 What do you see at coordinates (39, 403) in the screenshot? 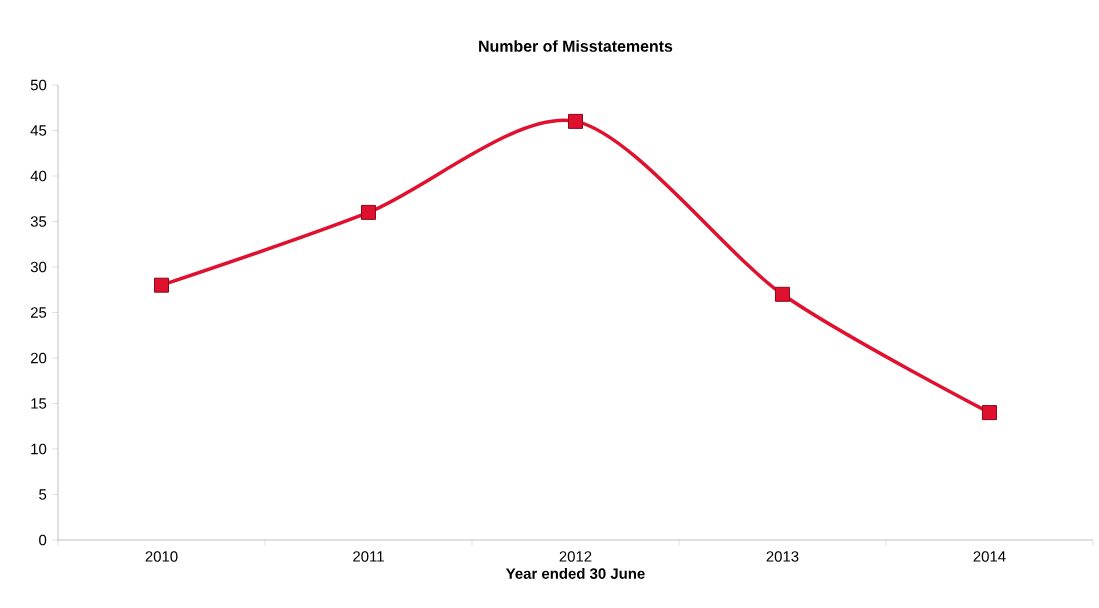
I see `y-tick-label: 15` at bounding box center [39, 403].